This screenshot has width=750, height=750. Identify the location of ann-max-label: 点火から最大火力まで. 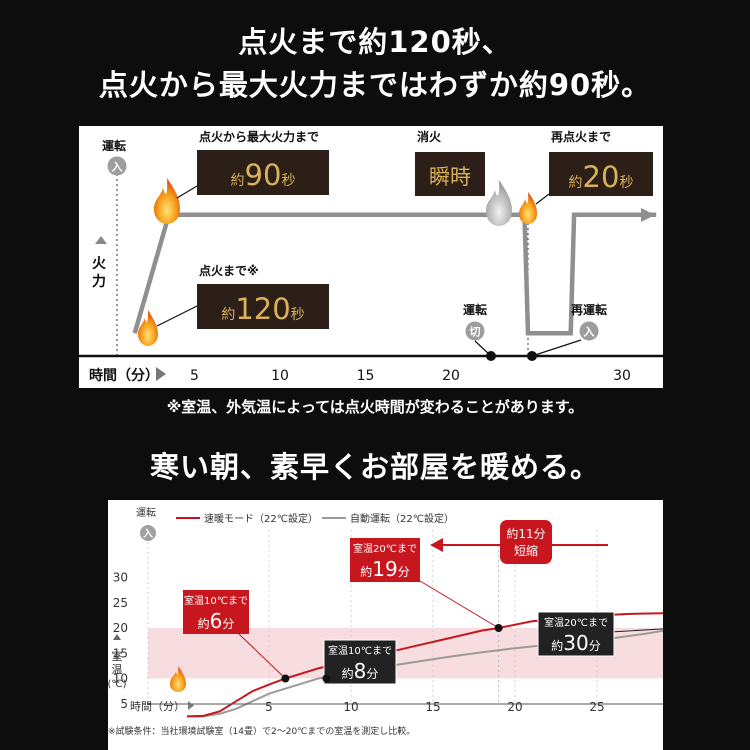
(259, 136).